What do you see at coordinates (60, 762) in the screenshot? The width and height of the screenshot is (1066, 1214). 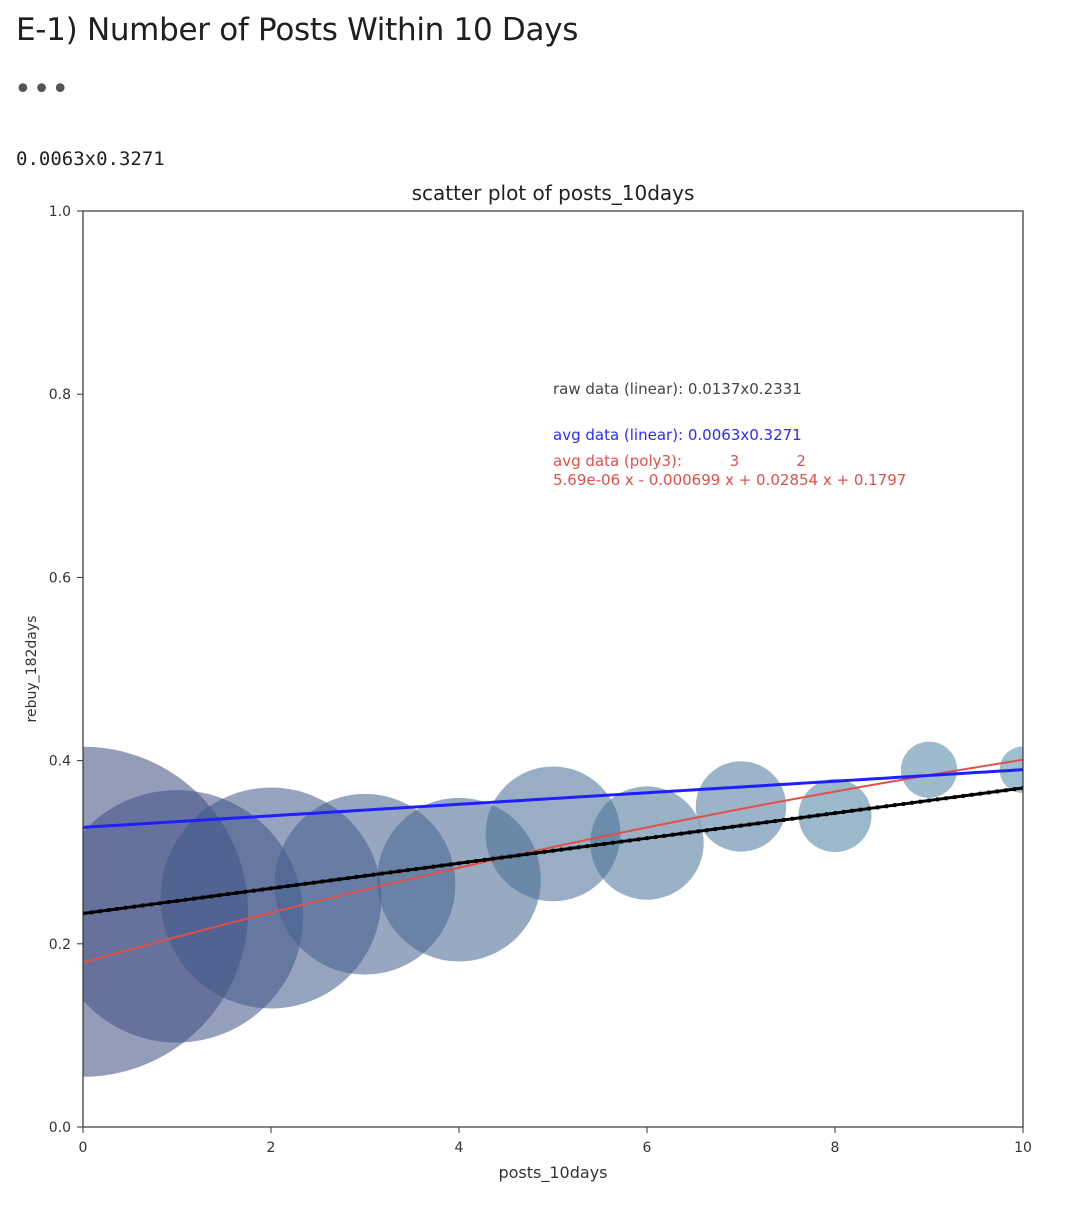 I see `y-tick-label: 0.4` at bounding box center [60, 762].